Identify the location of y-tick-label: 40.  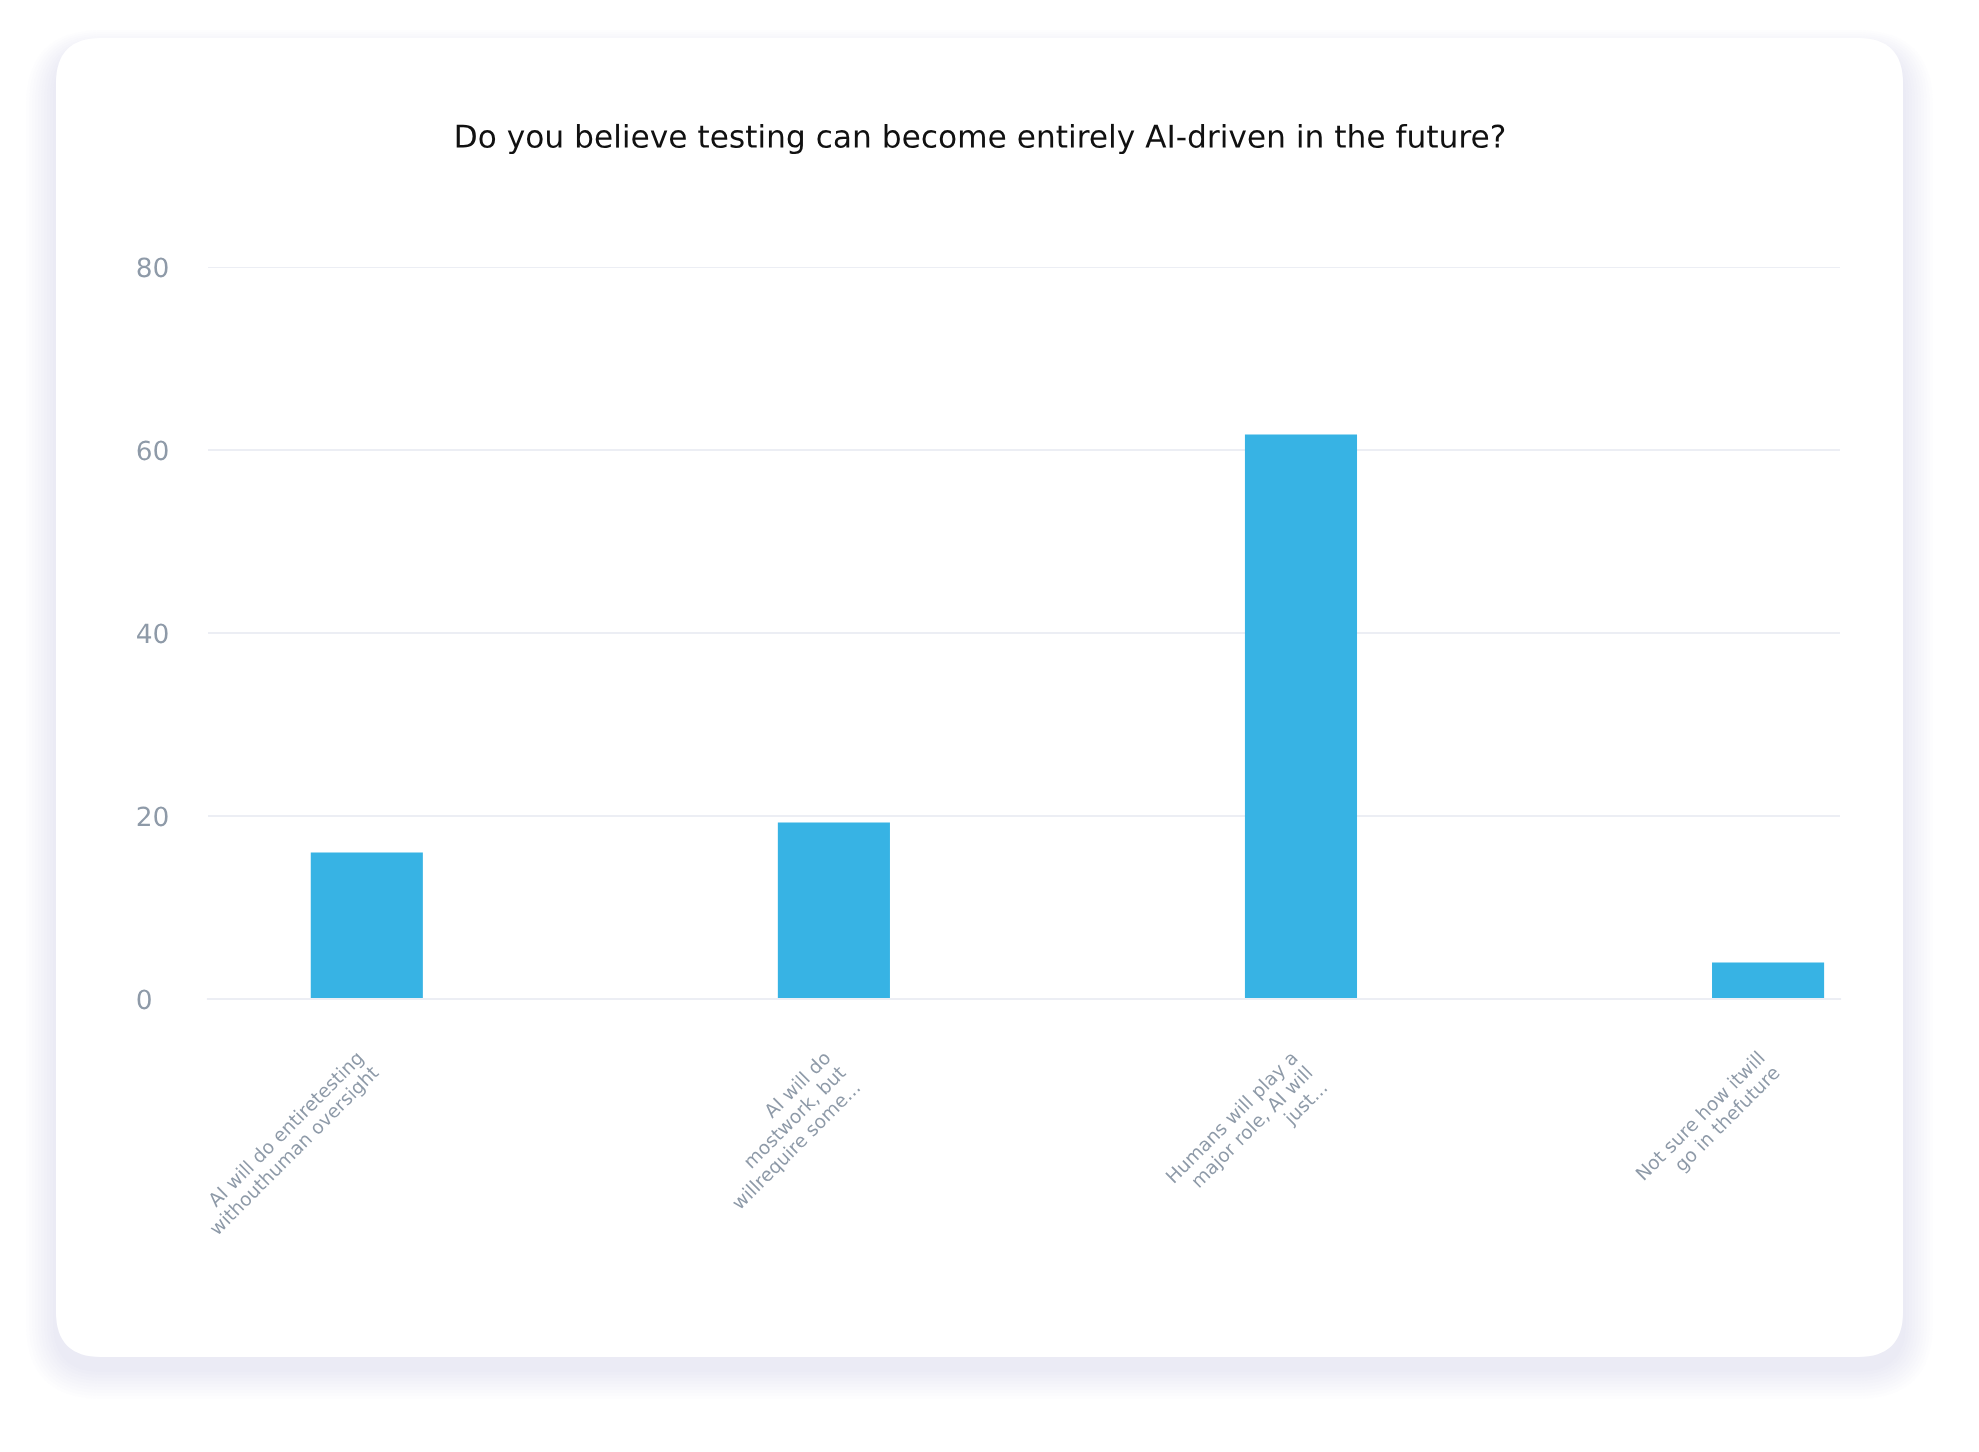
(152, 633).